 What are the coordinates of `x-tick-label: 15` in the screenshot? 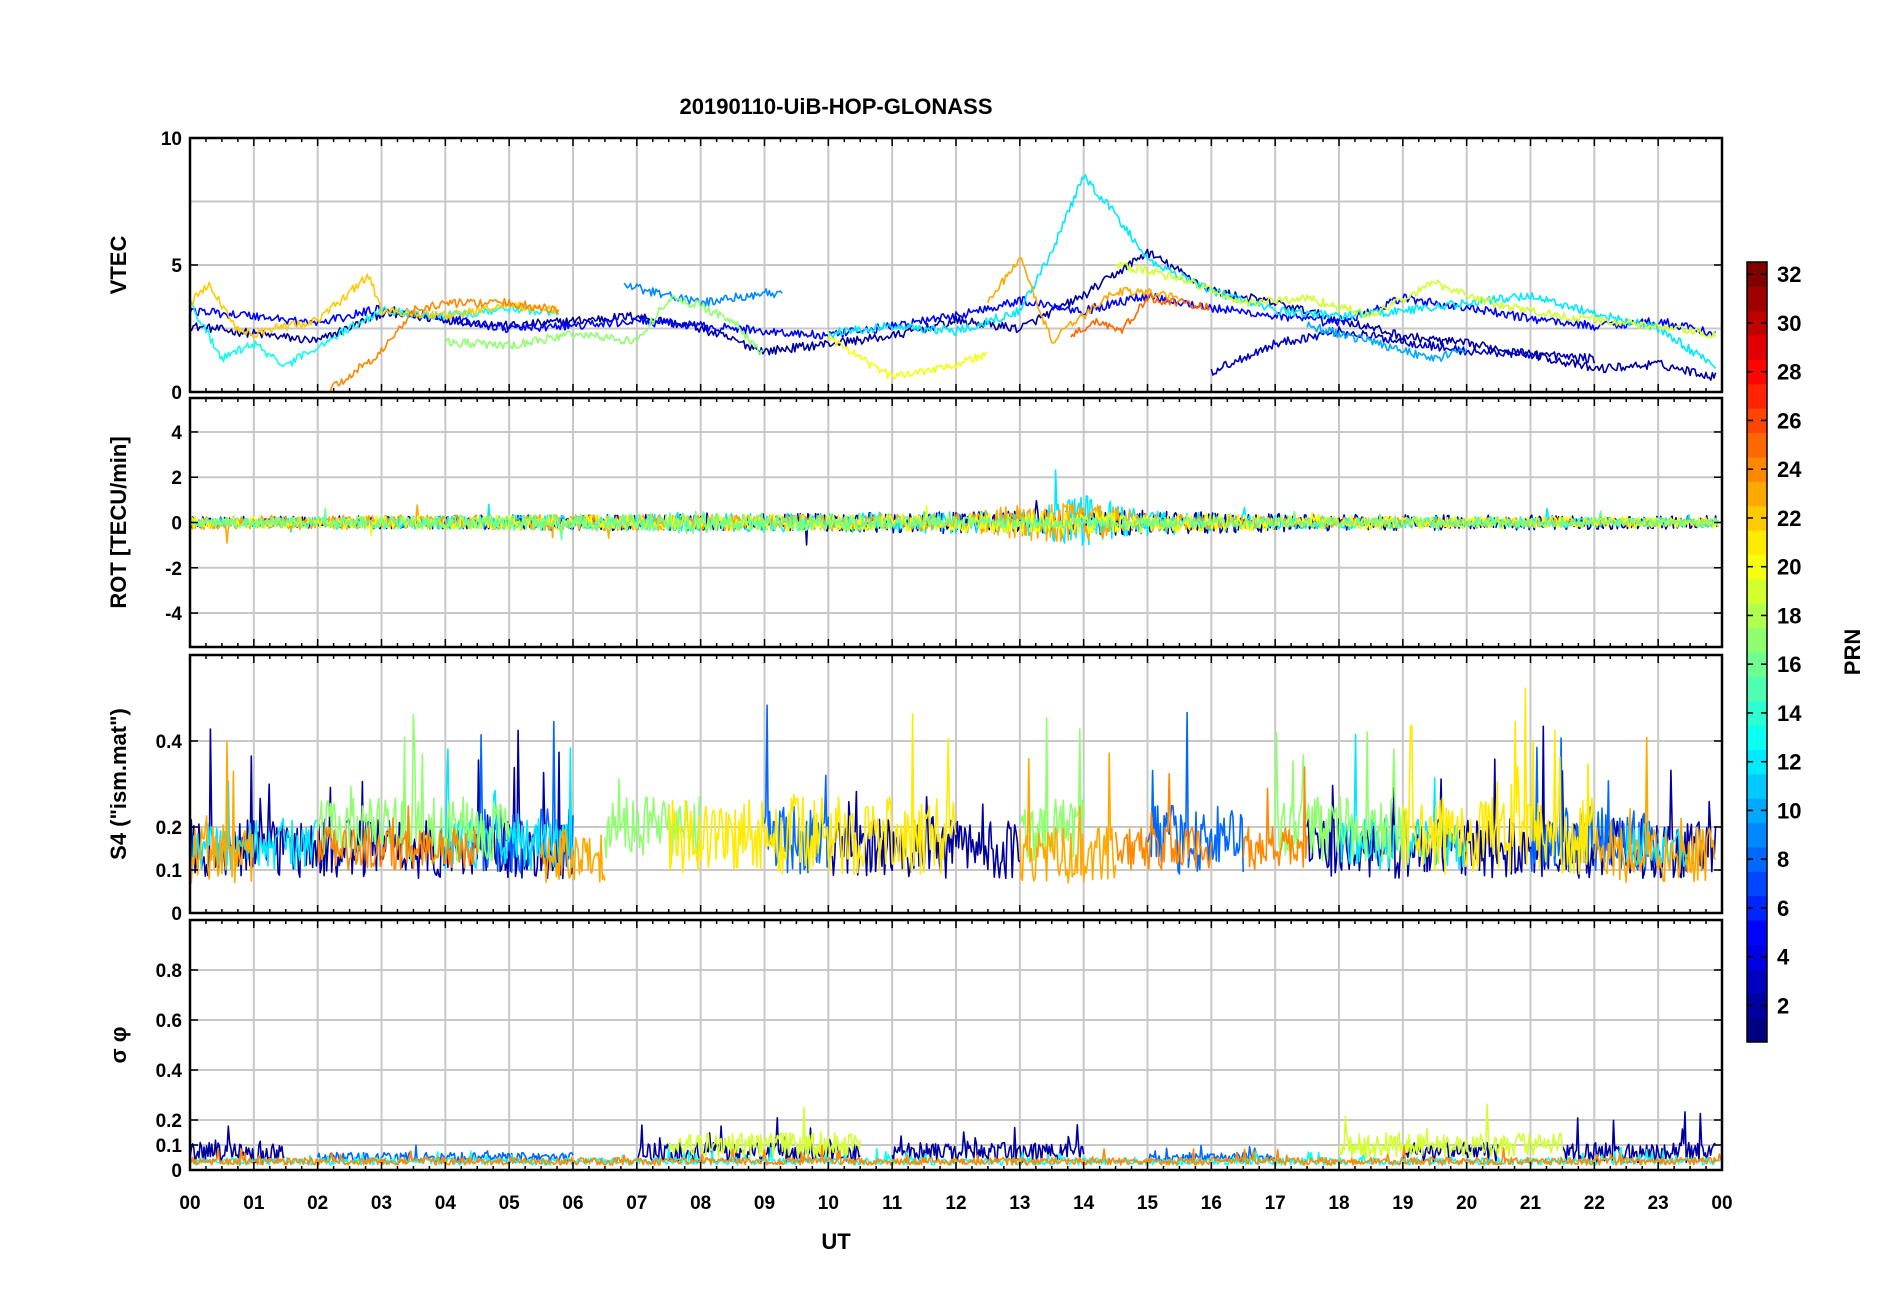 It's located at (1148, 1203).